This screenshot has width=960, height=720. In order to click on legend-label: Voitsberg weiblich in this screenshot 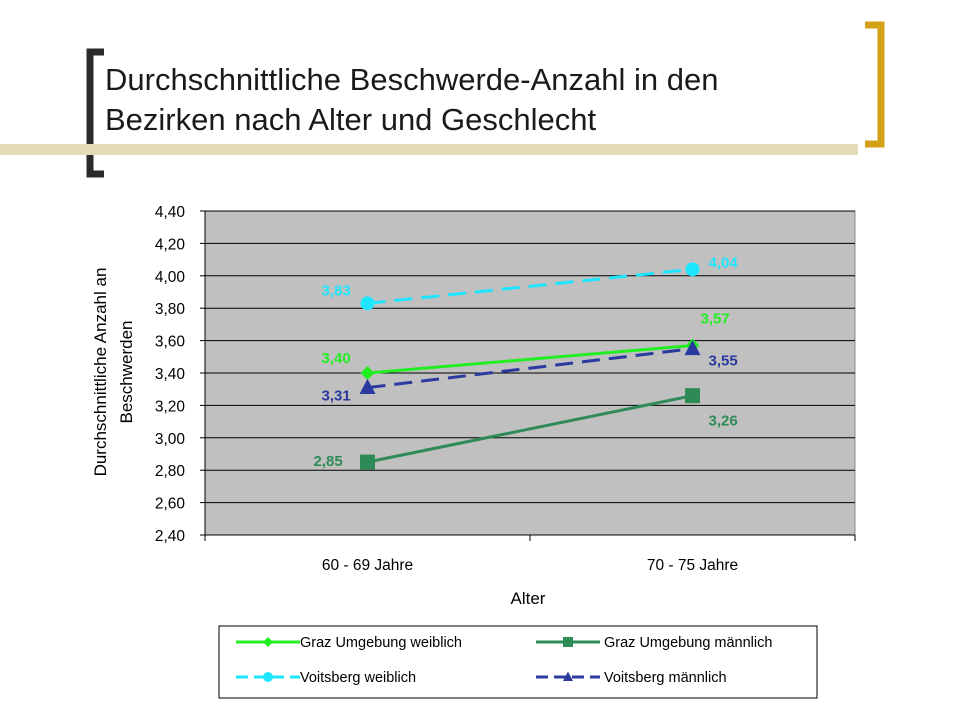, I will do `click(358, 678)`.